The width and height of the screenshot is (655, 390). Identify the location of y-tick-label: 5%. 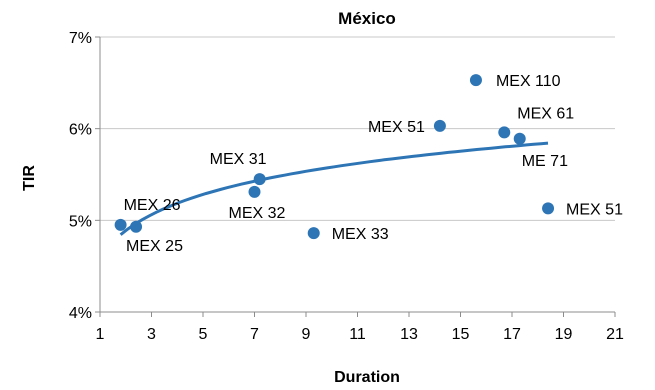
(80, 221).